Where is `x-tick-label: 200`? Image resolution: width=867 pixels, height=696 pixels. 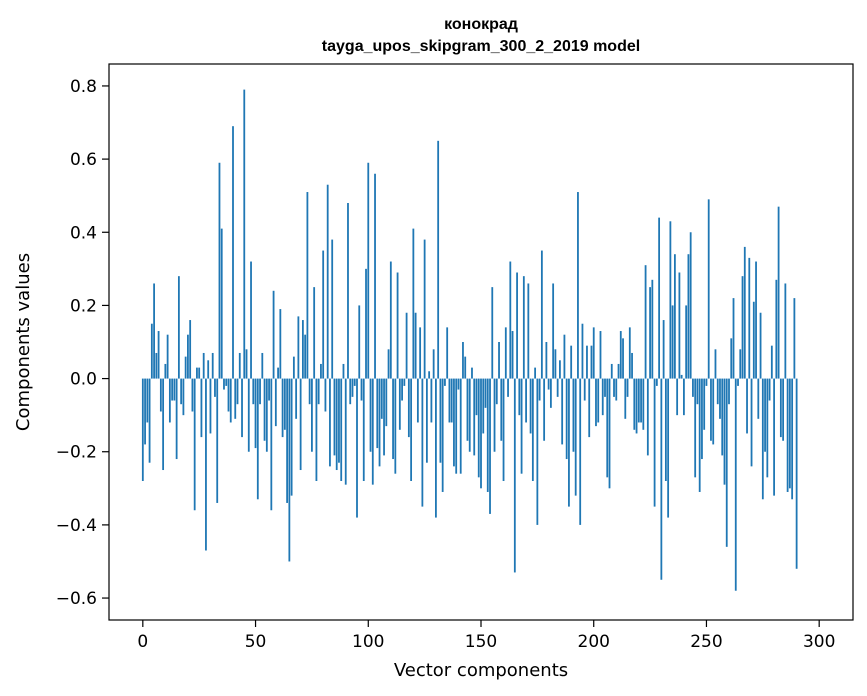 x-tick-label: 200 is located at coordinates (594, 642).